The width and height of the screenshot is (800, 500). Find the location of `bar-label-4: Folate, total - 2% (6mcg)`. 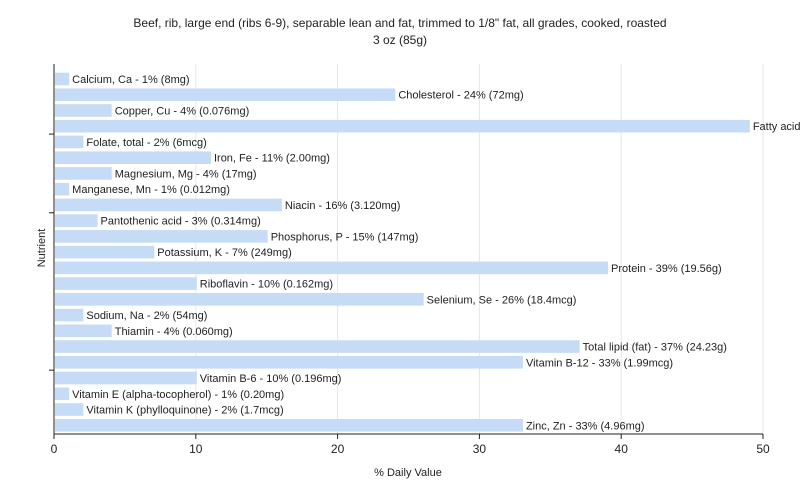

bar-label-4: Folate, total - 2% (6mcg) is located at coordinates (146, 143).